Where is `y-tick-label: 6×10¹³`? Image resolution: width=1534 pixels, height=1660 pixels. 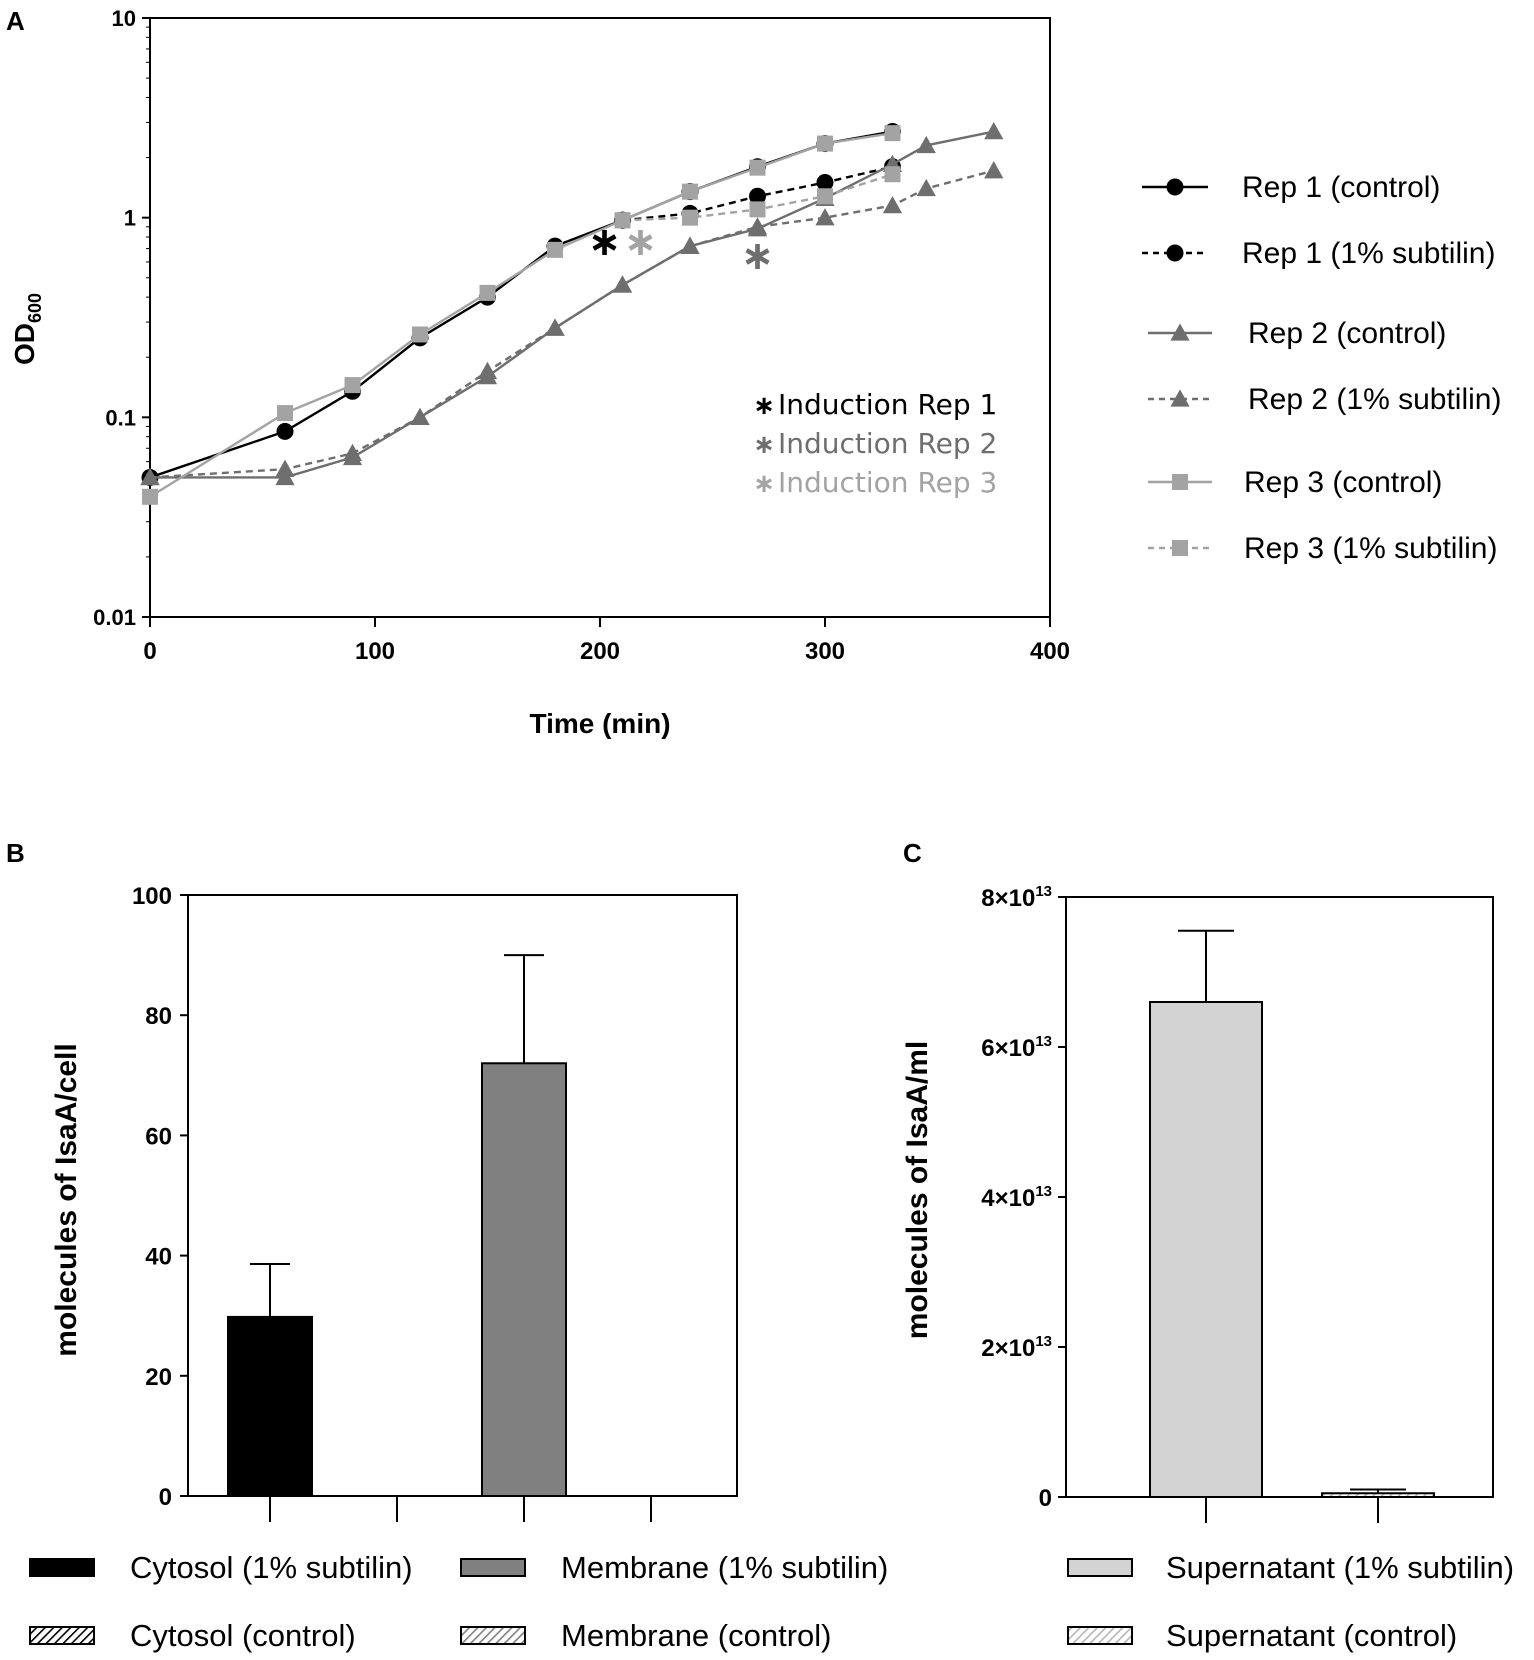
y-tick-label: 6×10¹³ is located at coordinates (1016, 1047).